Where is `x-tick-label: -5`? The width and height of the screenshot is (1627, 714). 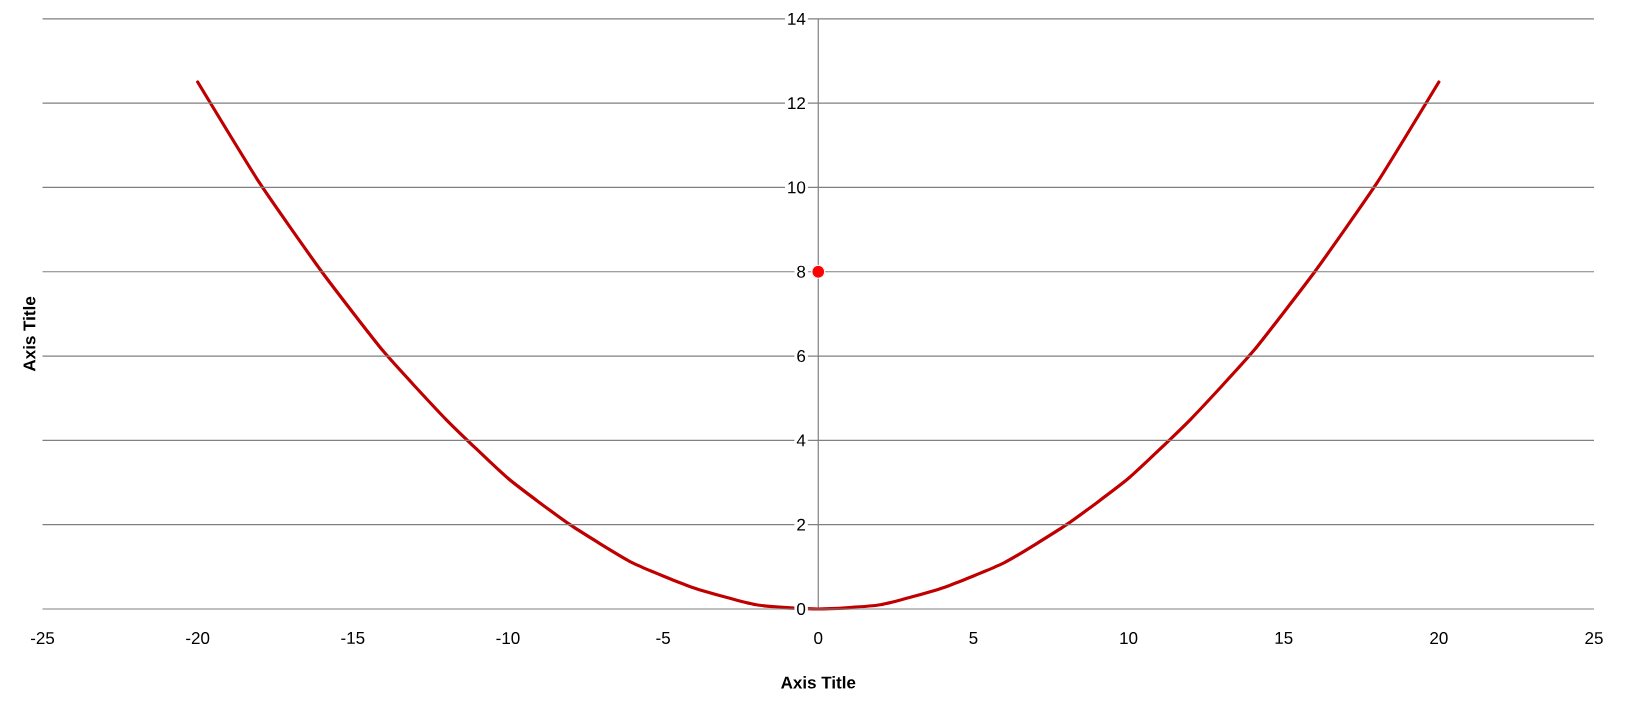 x-tick-label: -5 is located at coordinates (663, 638).